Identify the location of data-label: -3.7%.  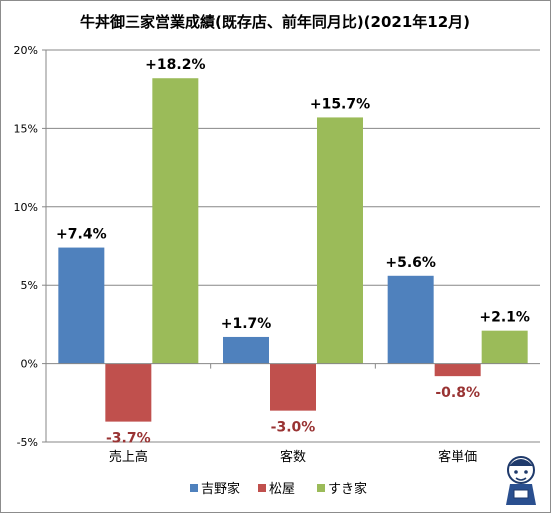
(128, 439).